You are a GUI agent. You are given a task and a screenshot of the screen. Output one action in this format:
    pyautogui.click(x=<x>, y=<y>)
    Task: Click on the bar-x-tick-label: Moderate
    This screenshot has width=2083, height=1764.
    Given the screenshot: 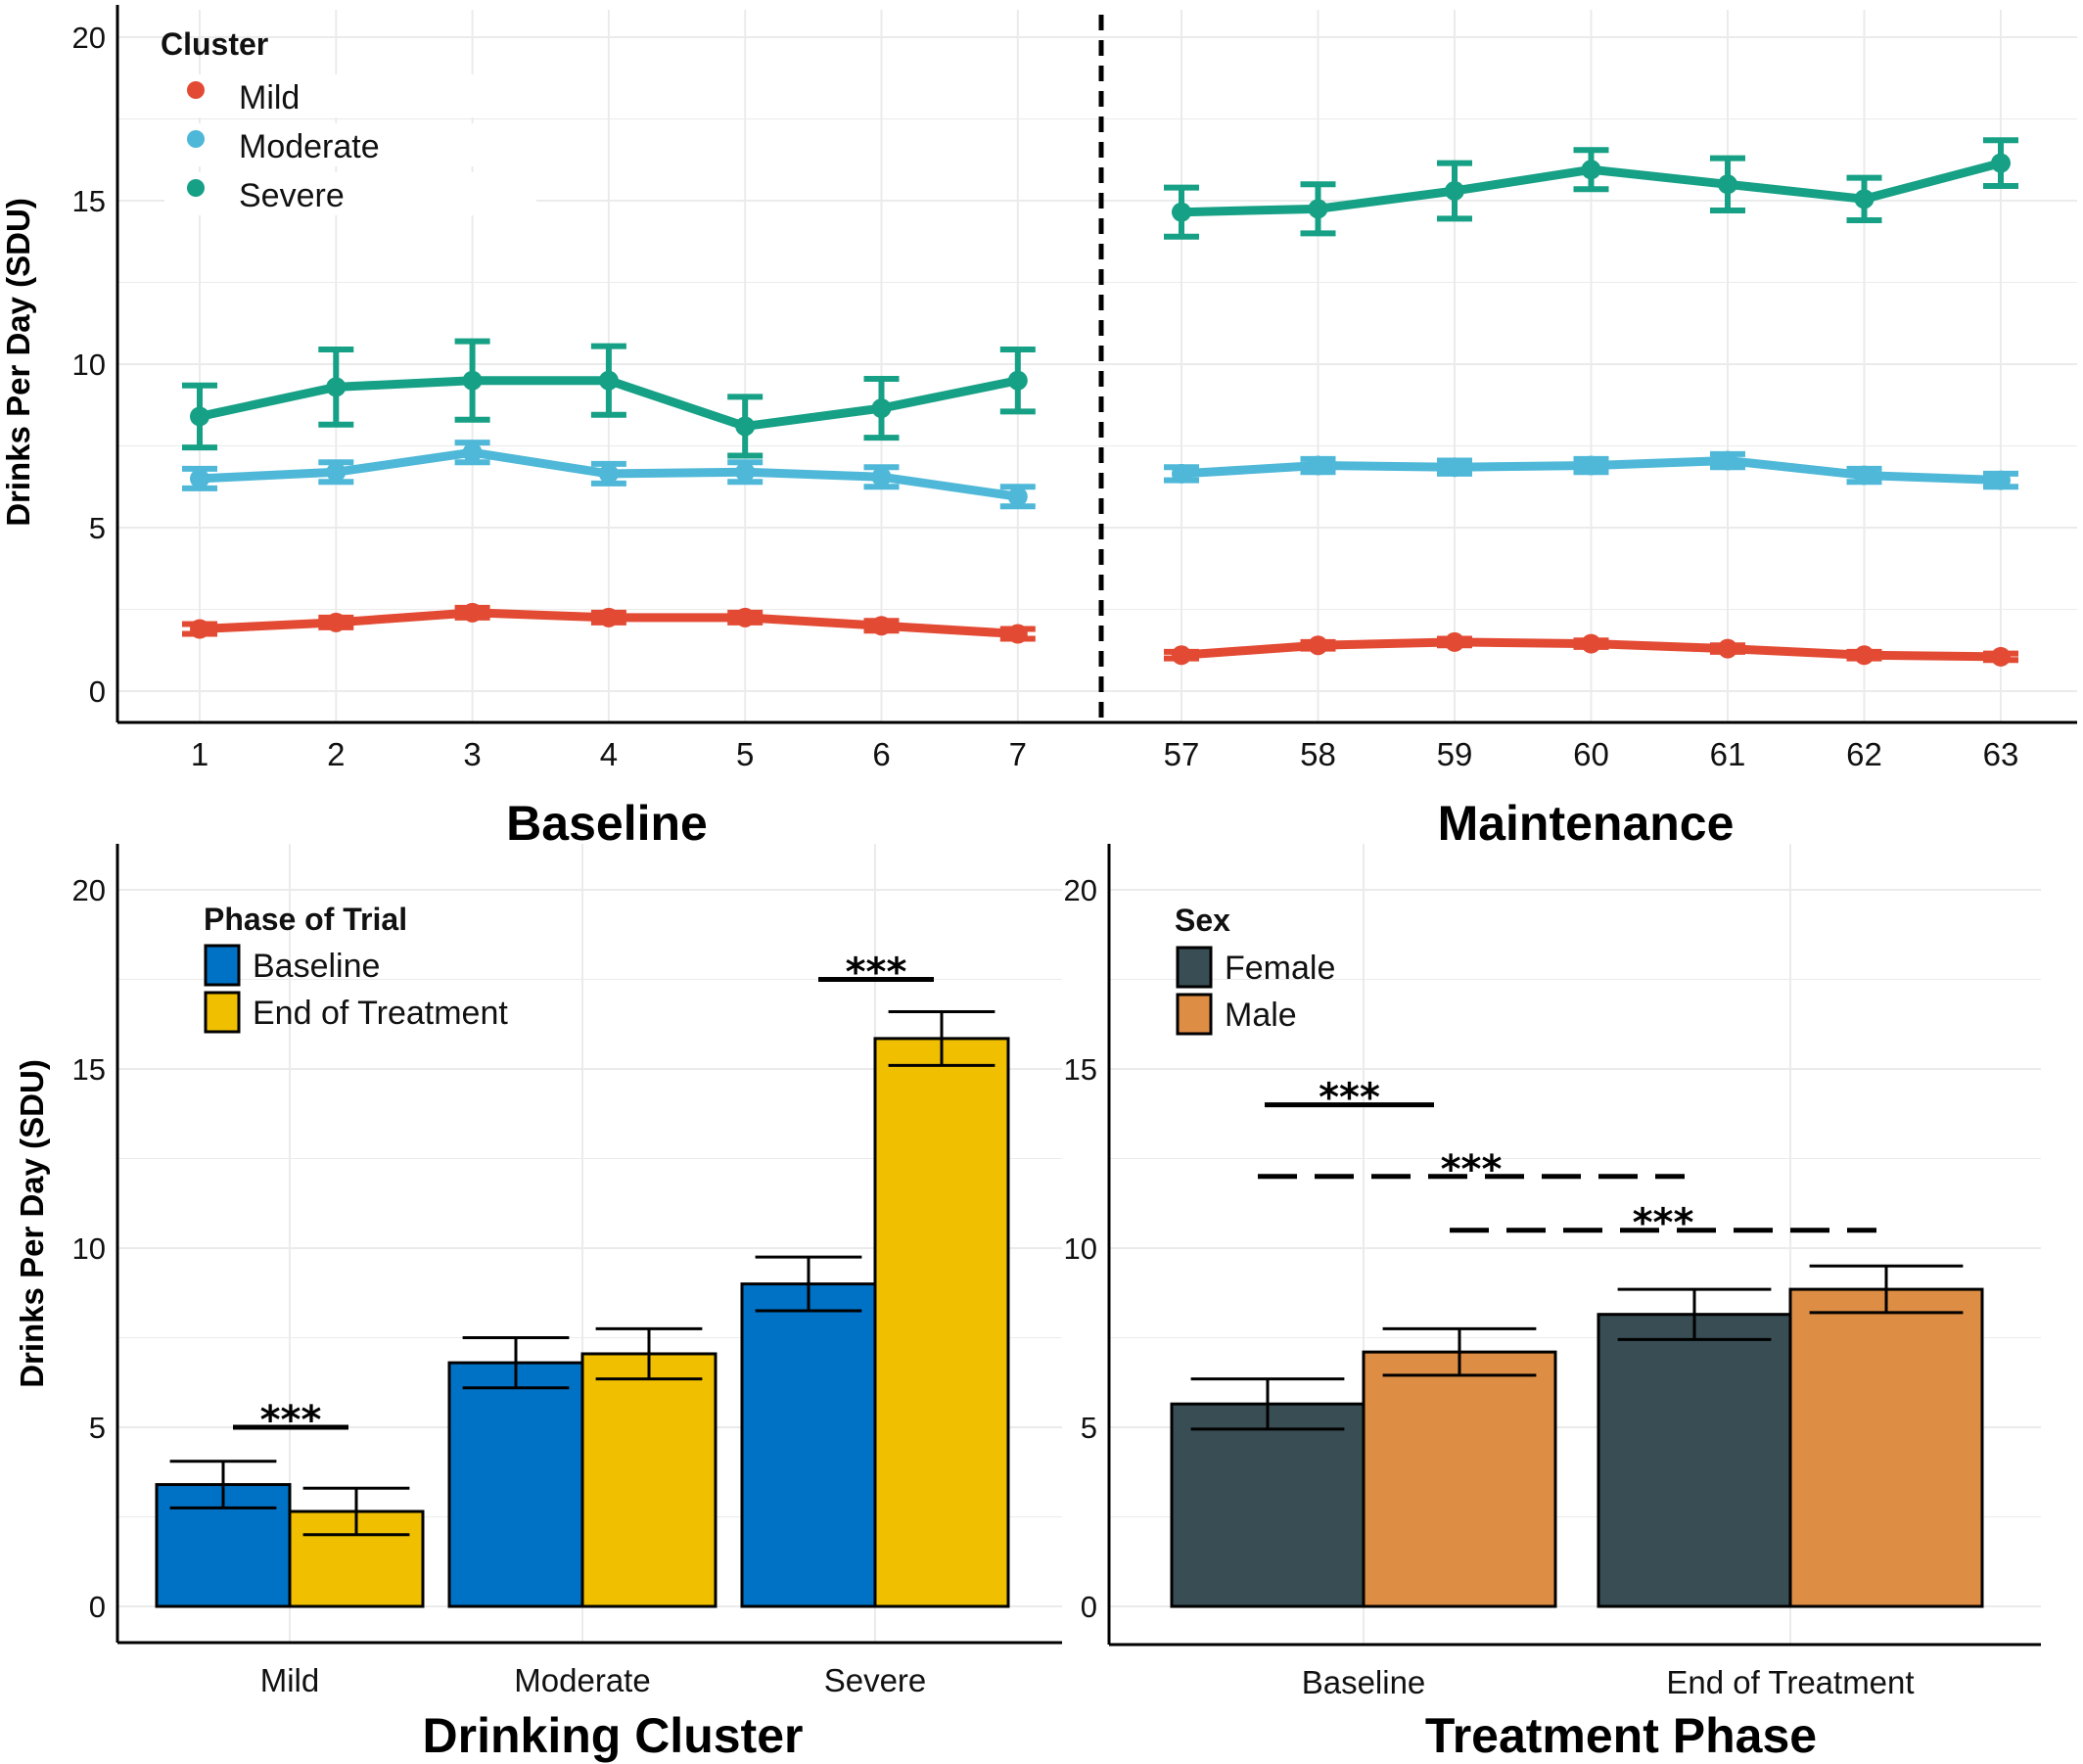 What is the action you would take?
    pyautogui.click(x=582, y=1680)
    